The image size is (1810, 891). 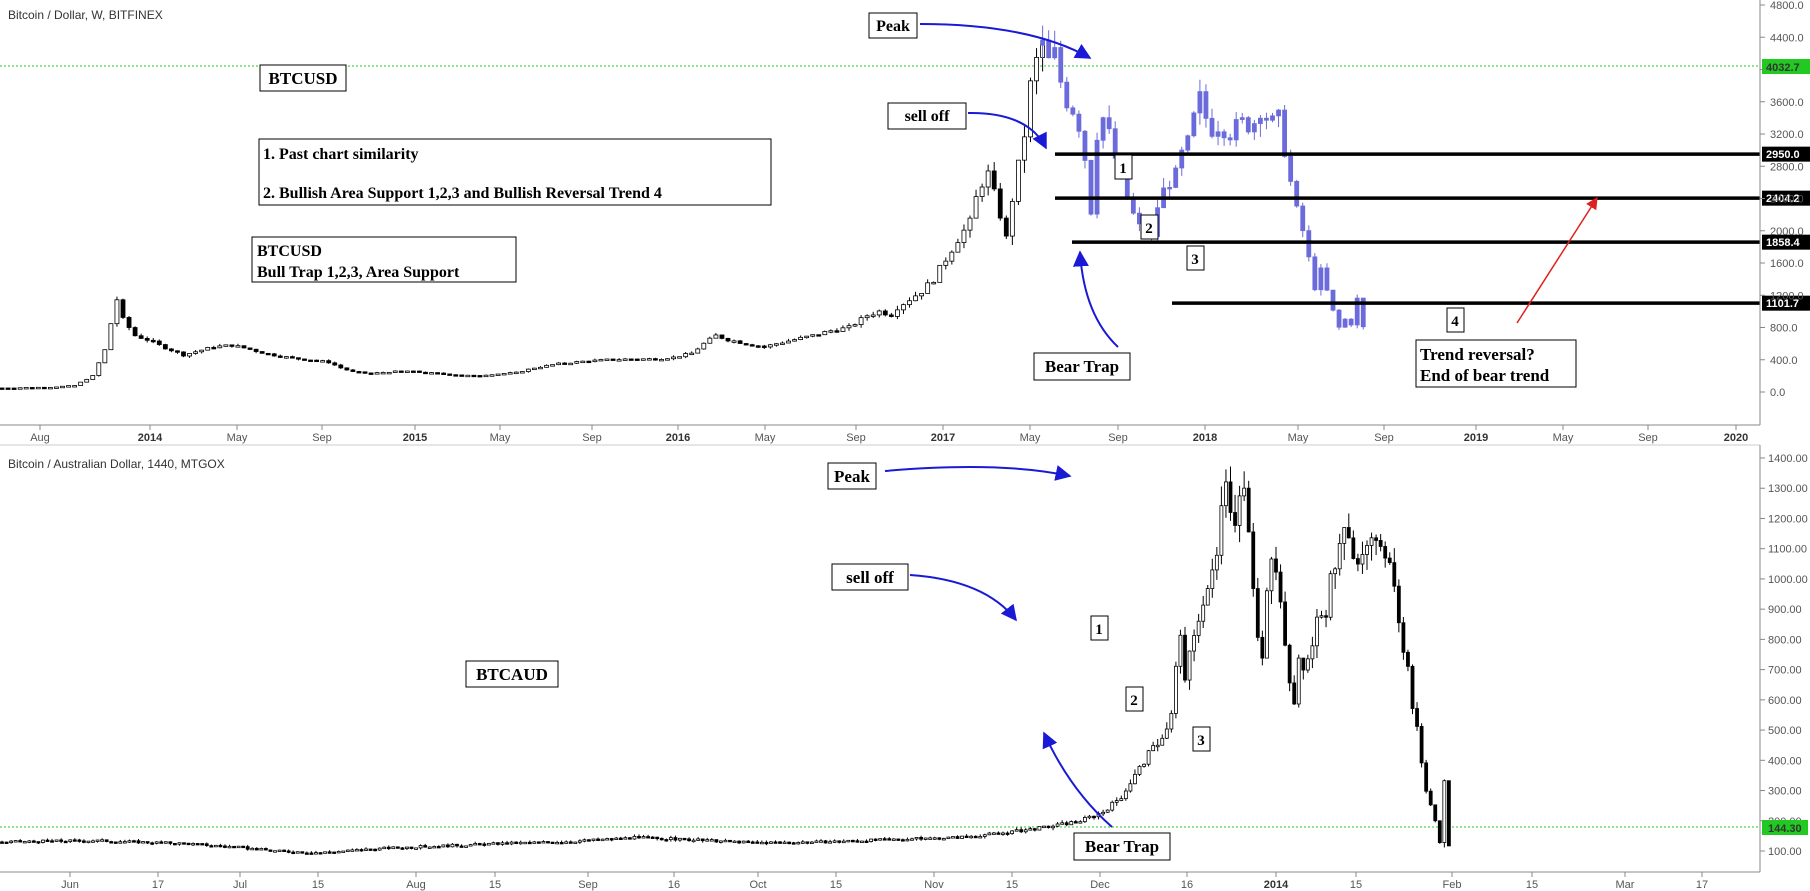 I want to click on bottom-num1-box, so click(x=1099, y=628).